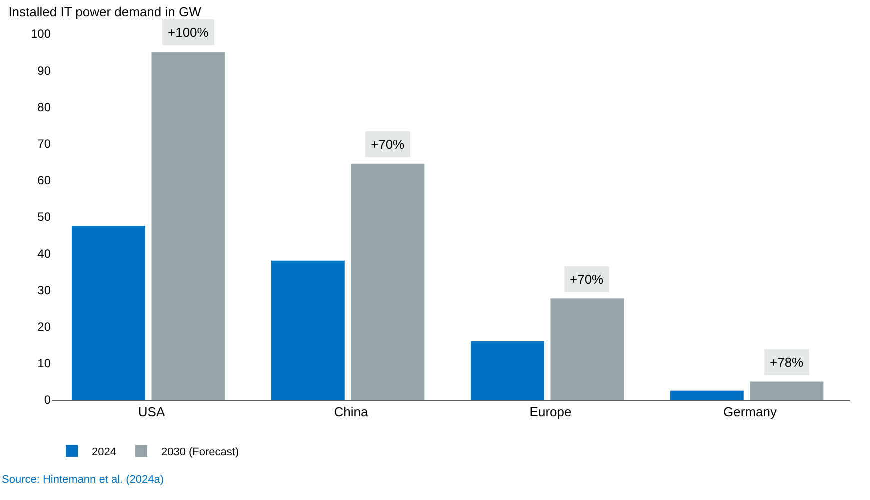 This screenshot has width=870, height=500. Describe the element at coordinates (45, 144) in the screenshot. I see `y-tick-label: 70` at that location.